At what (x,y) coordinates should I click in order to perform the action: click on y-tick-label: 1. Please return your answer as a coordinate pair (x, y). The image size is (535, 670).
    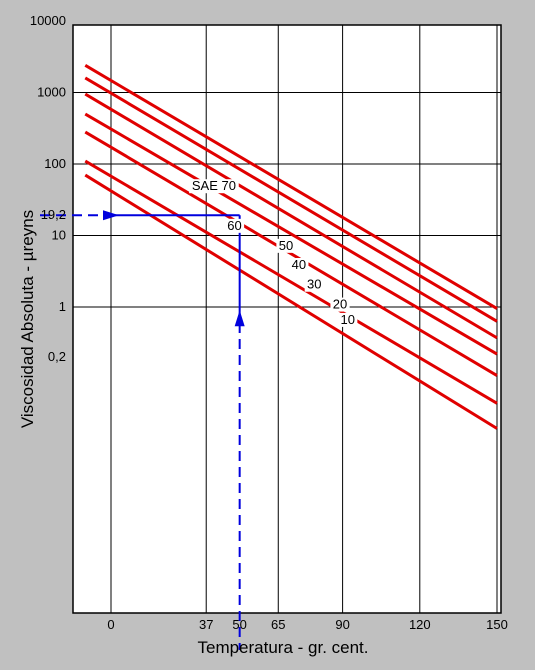
    Looking at the image, I should click on (62, 306).